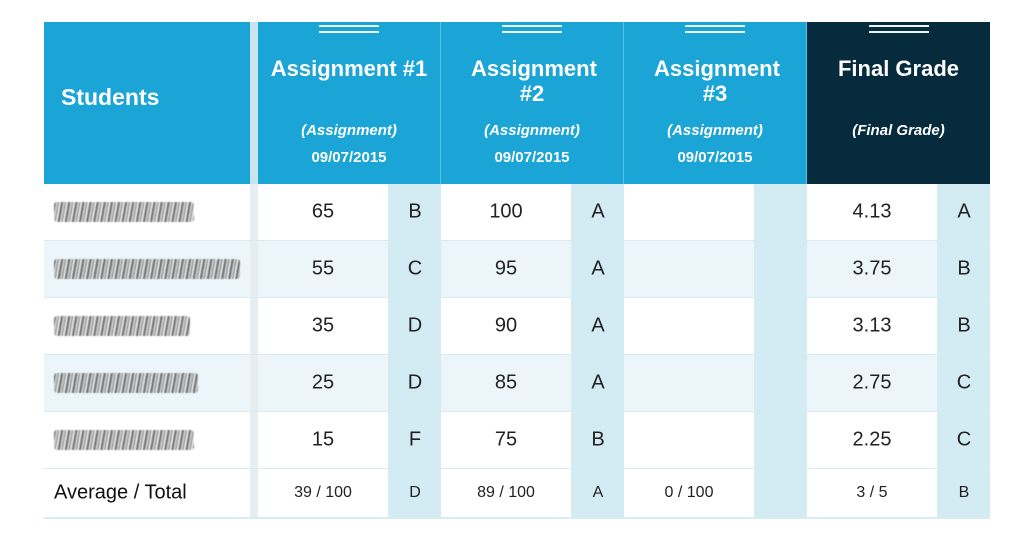 The width and height of the screenshot is (1024, 548). Describe the element at coordinates (506, 440) in the screenshot. I see `score-cell: 75` at that location.